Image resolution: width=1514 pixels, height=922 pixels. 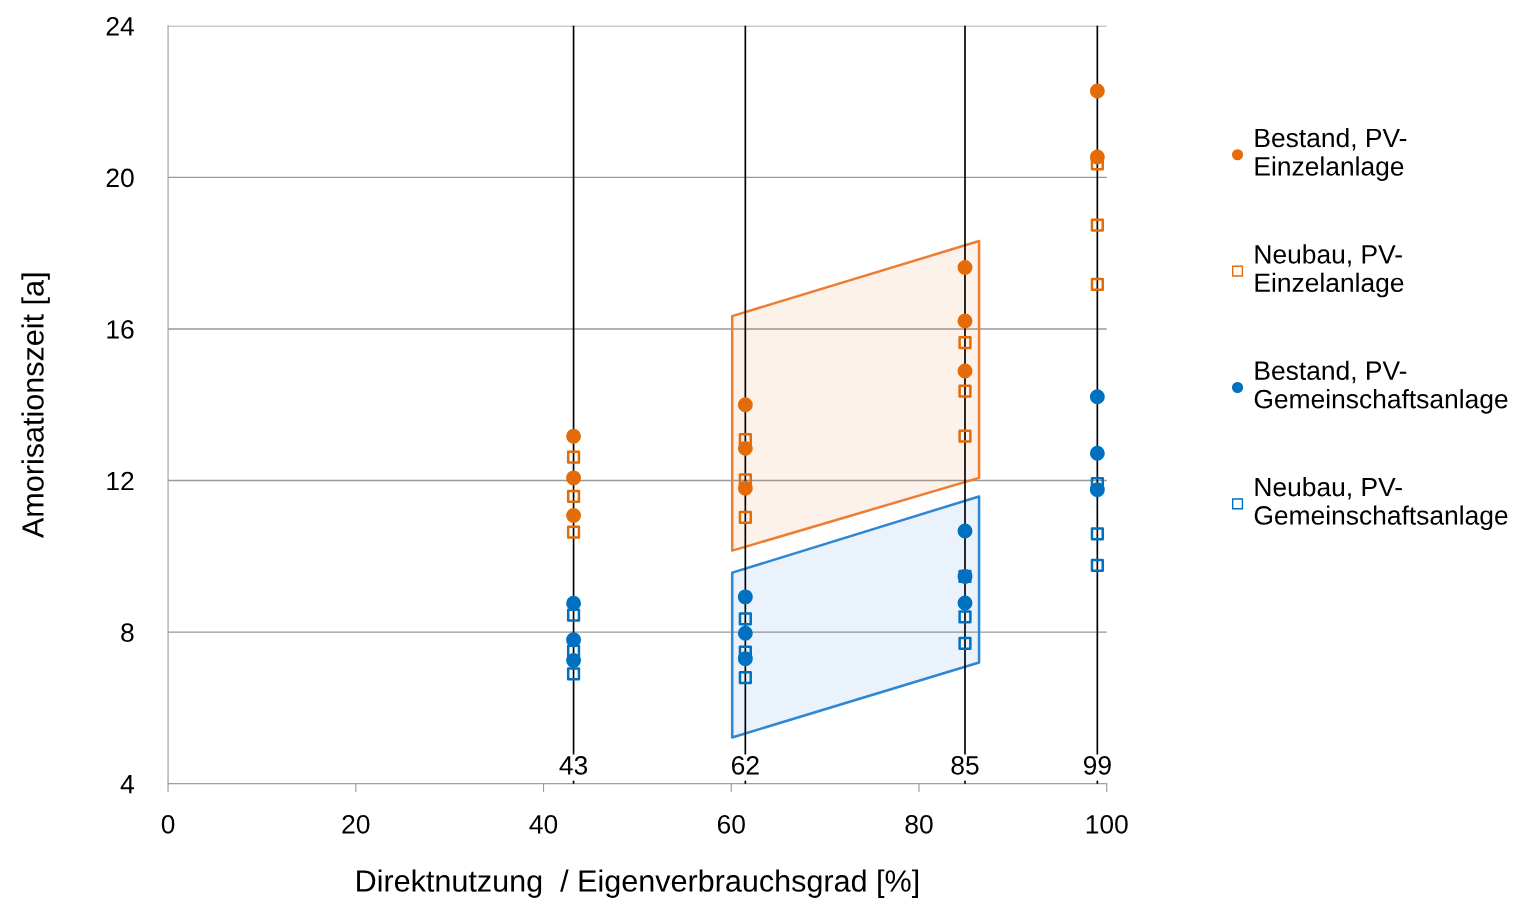 I want to click on x-tick-label: 60, so click(x=731, y=824).